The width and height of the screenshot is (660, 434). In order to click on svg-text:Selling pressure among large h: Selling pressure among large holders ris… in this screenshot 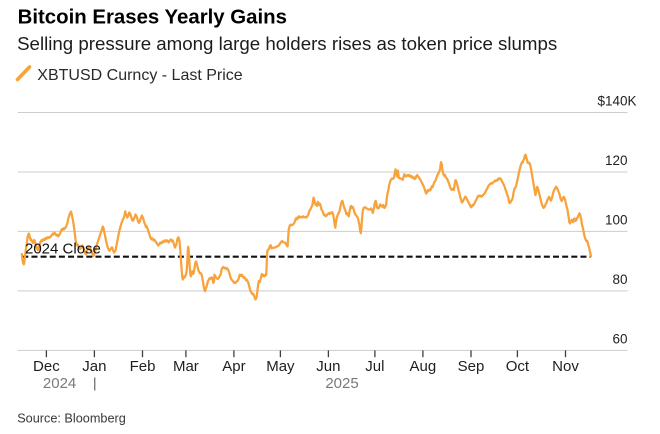, I will do `click(287, 43)`.